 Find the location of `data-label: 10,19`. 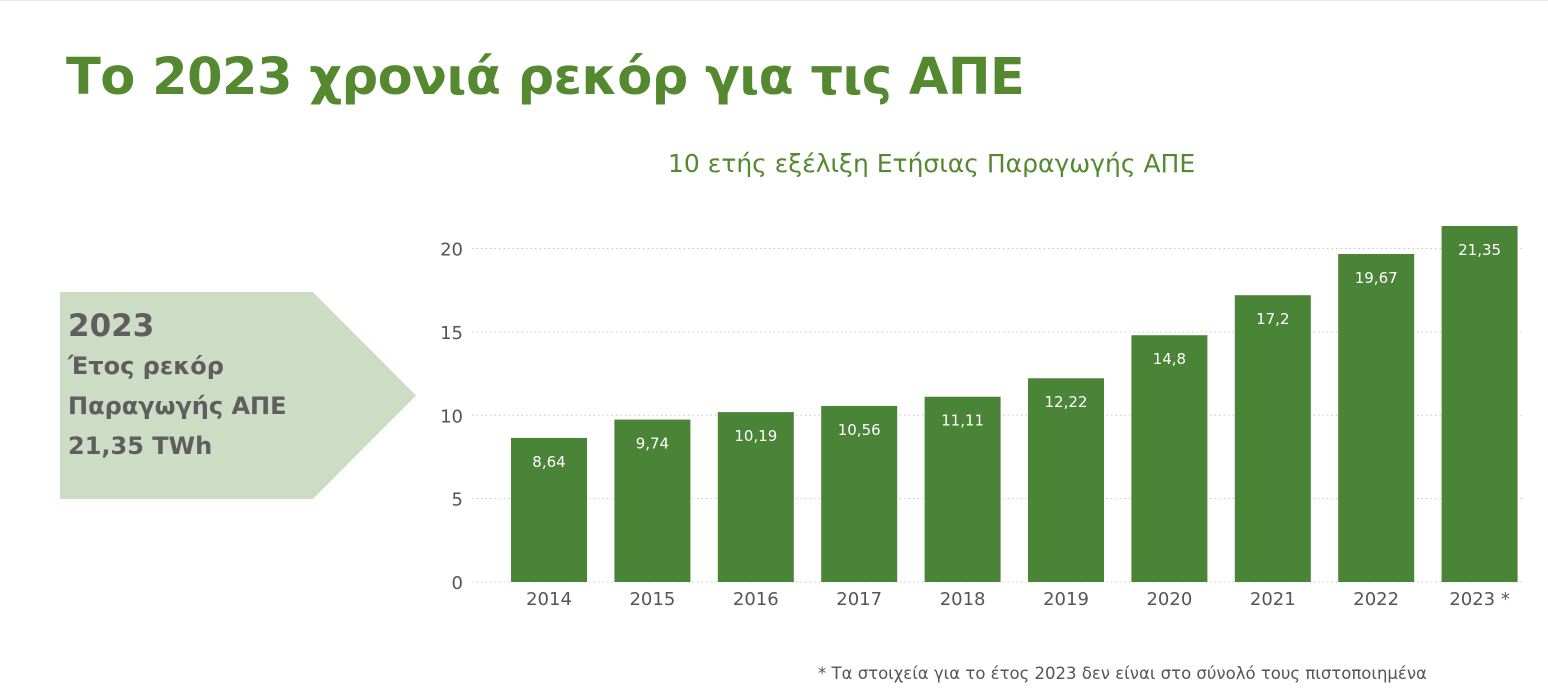

data-label: 10,19 is located at coordinates (755, 436).